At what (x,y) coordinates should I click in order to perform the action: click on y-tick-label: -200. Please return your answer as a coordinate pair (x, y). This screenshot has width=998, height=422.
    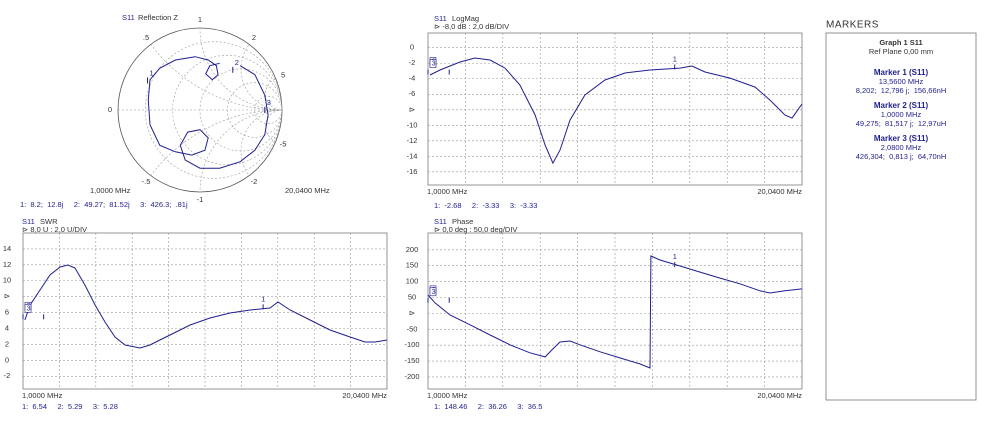
    Looking at the image, I should click on (411, 376).